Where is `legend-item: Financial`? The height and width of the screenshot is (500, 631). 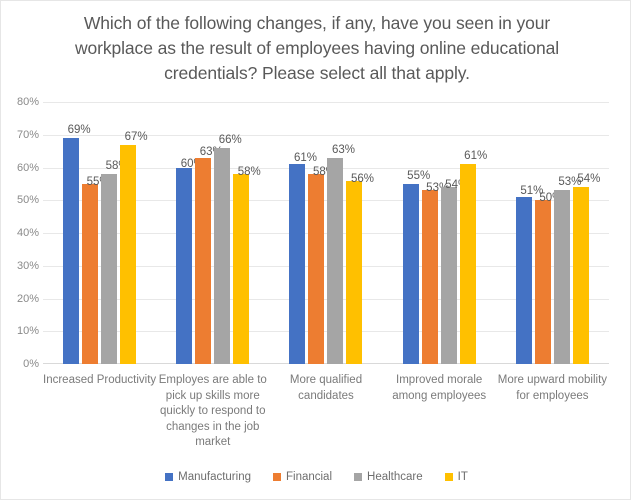 legend-item: Financial is located at coordinates (302, 477).